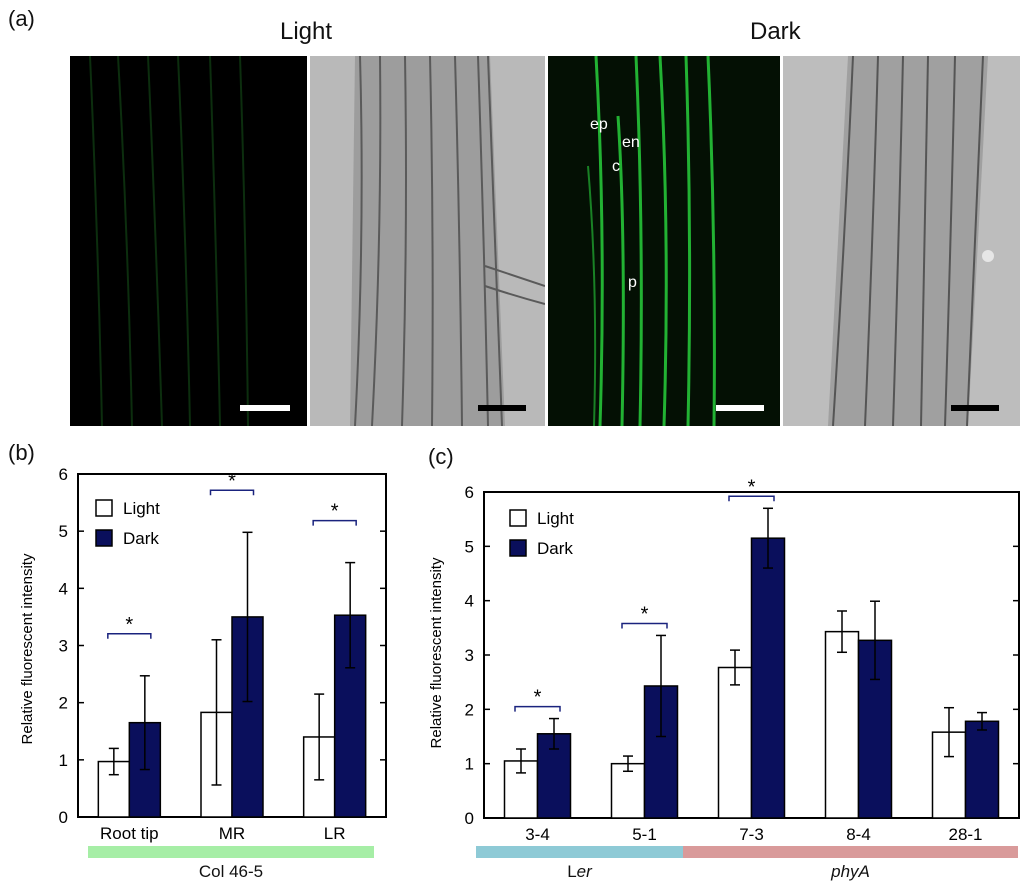  Describe the element at coordinates (631, 142) in the screenshot. I see `cell-label-en: en` at that location.